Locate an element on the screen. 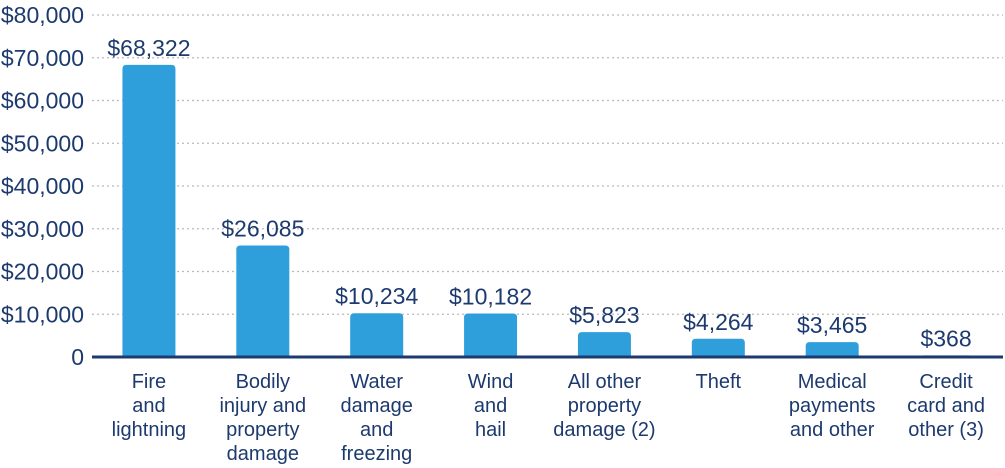  category-label: Fire and lightning is located at coordinates (149, 406).